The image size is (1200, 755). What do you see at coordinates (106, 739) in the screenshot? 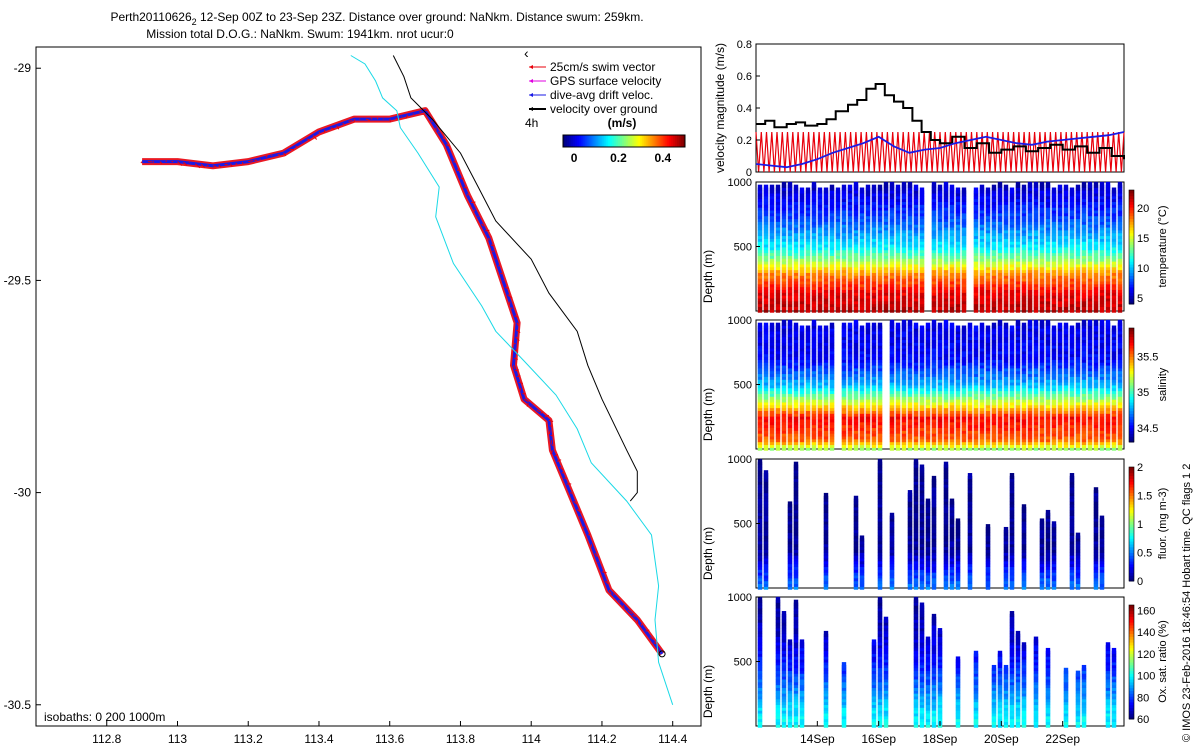
I see `map-x-tick-label: 112.8` at bounding box center [106, 739].